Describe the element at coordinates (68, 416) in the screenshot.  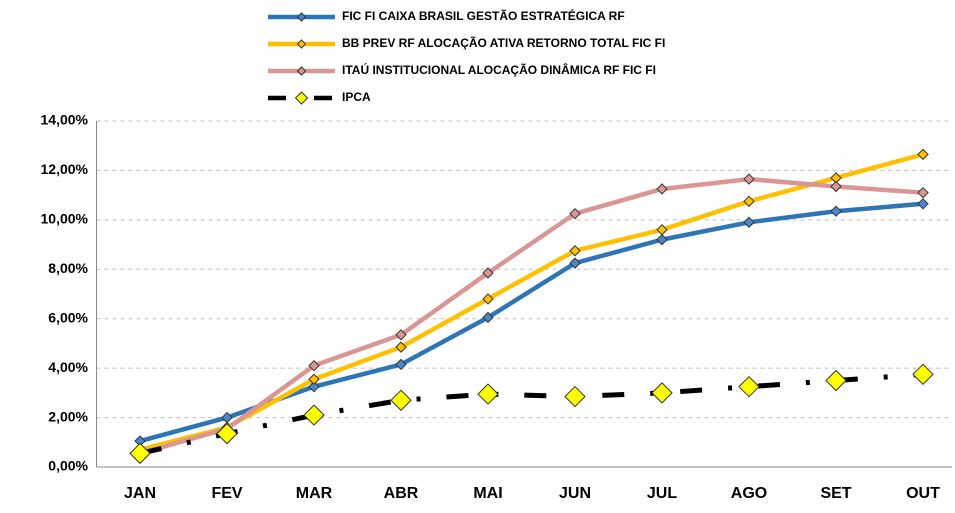
I see `y-tick-label: 2,00%` at that location.